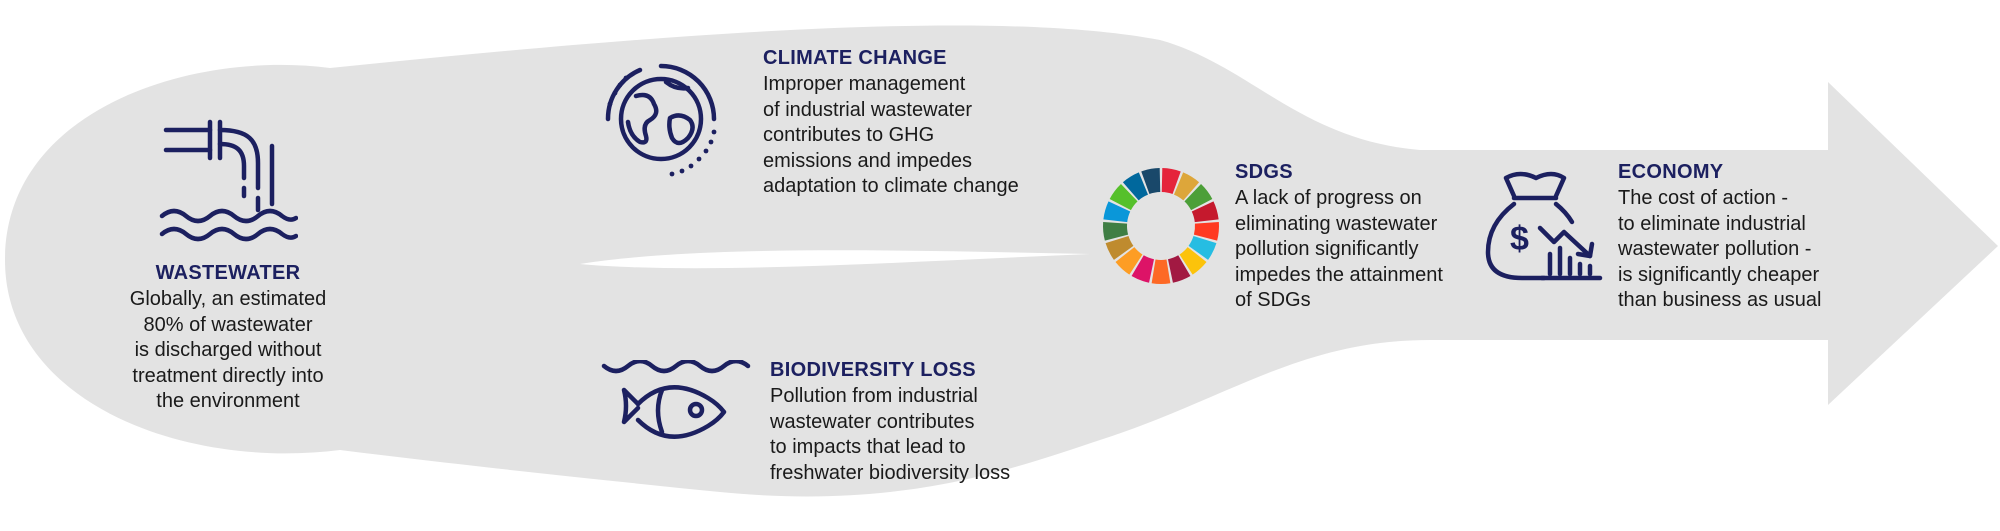 The width and height of the screenshot is (2000, 531). I want to click on biodiversity-loss-title: BIODIVERSITY LOSS, so click(873, 370).